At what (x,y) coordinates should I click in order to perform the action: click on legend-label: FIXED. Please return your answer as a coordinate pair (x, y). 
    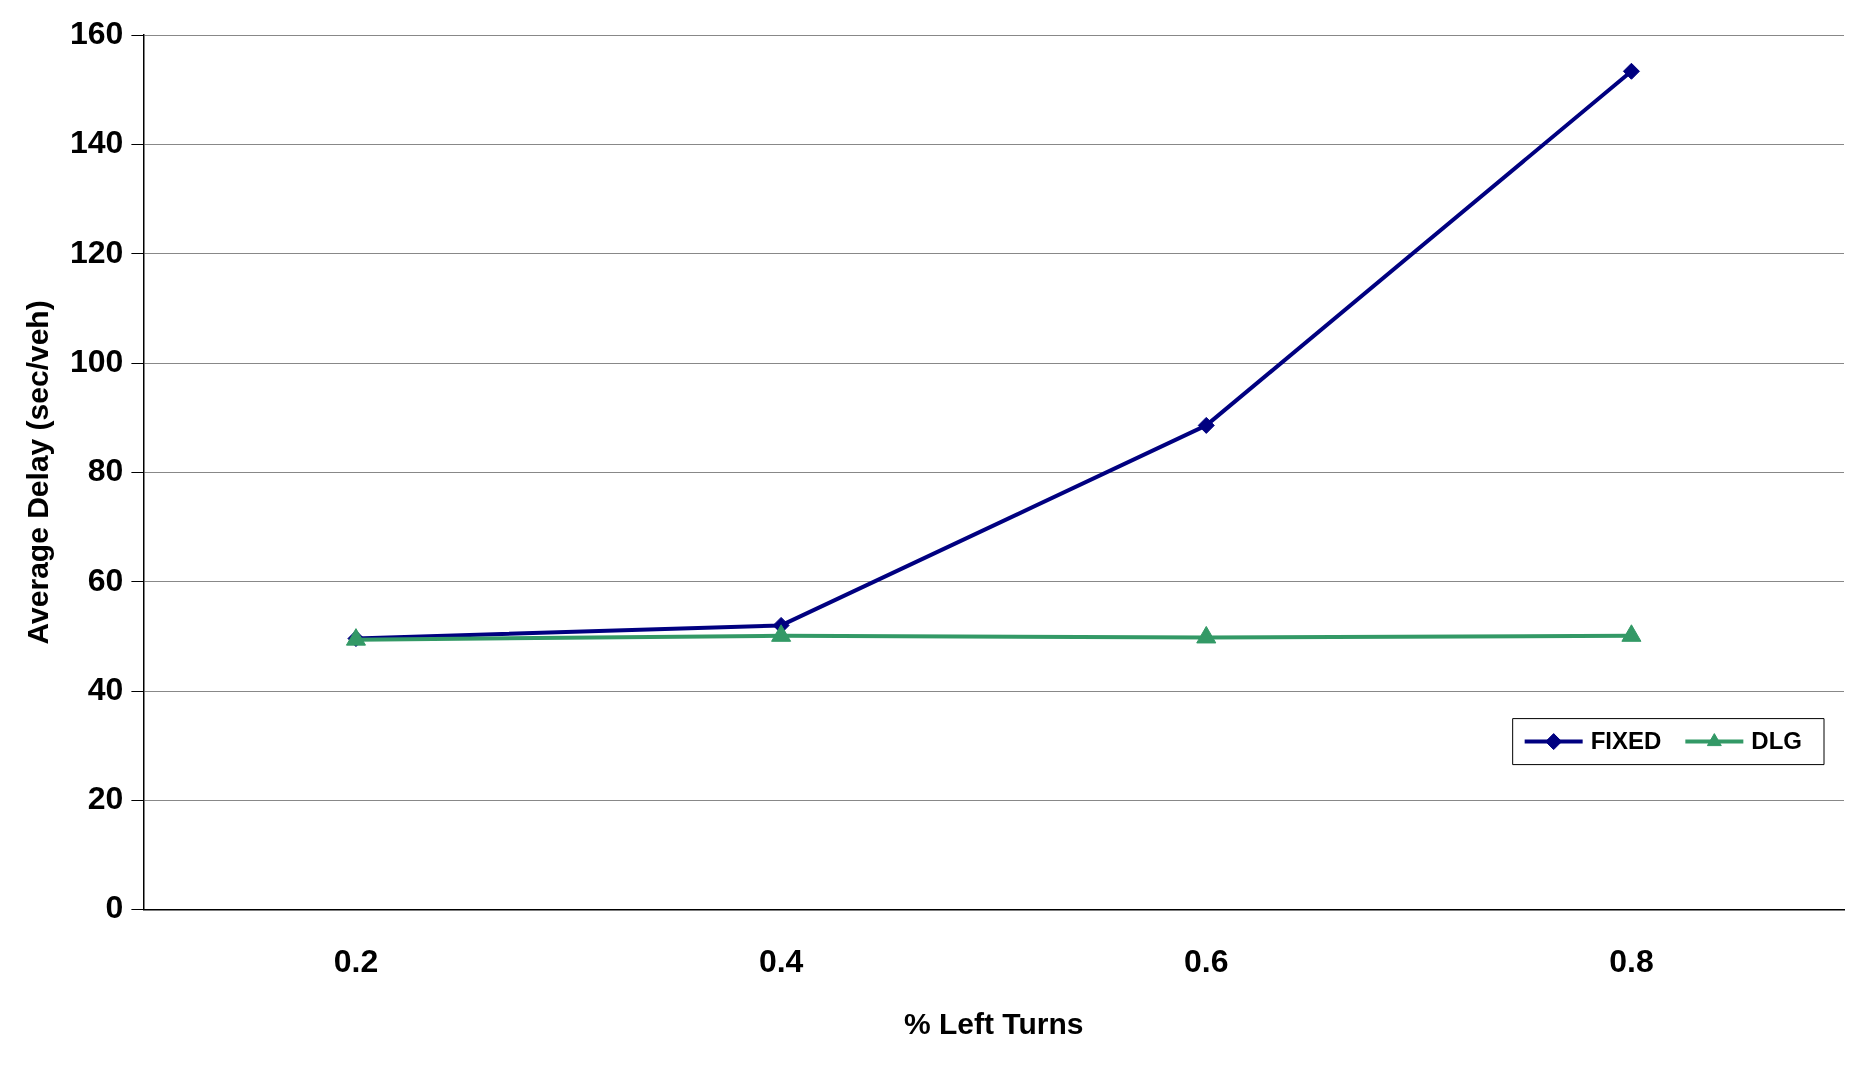
    Looking at the image, I should click on (1626, 741).